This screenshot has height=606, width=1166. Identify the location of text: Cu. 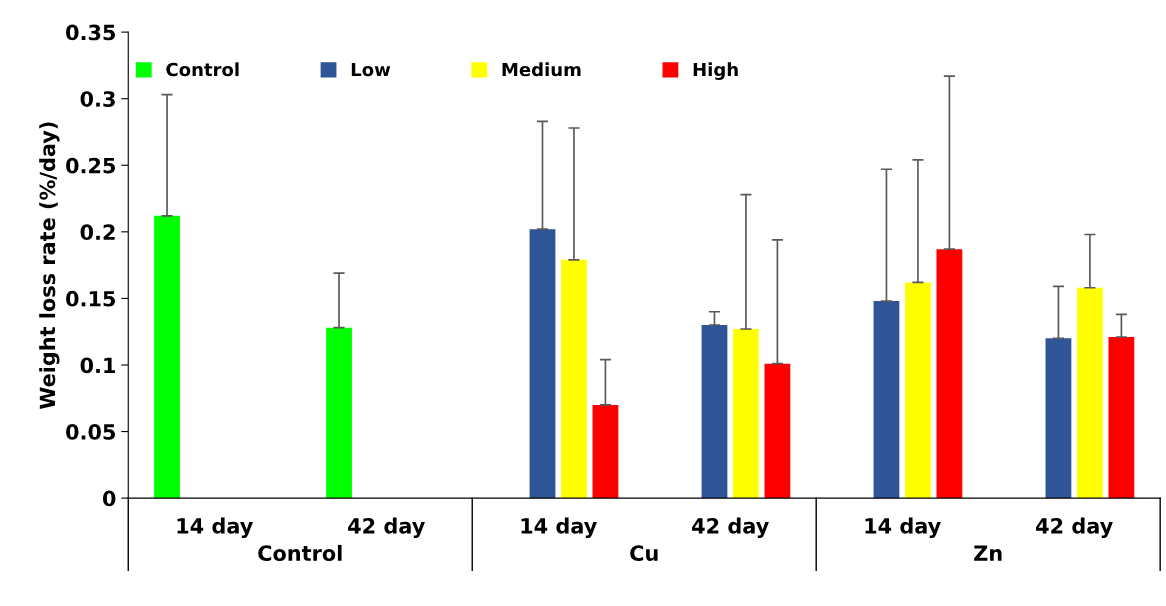
(644, 553).